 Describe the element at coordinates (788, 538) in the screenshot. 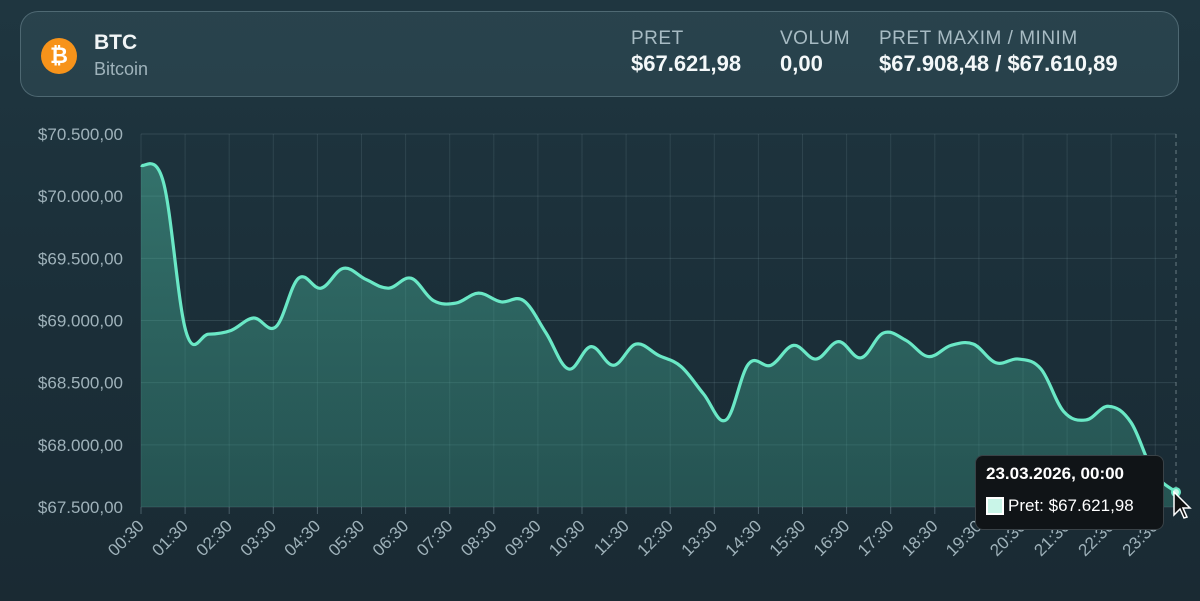

I see `x-tick-label: 15:30` at that location.